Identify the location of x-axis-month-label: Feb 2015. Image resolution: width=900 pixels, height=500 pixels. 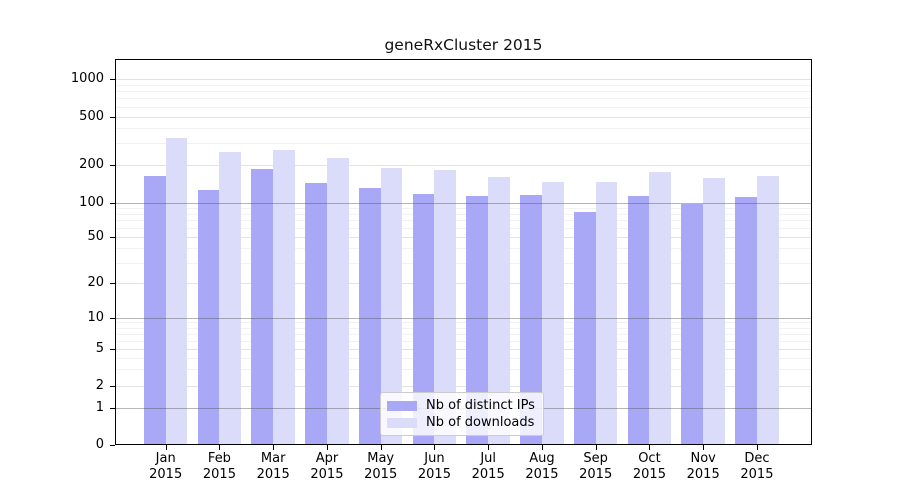
(219, 467).